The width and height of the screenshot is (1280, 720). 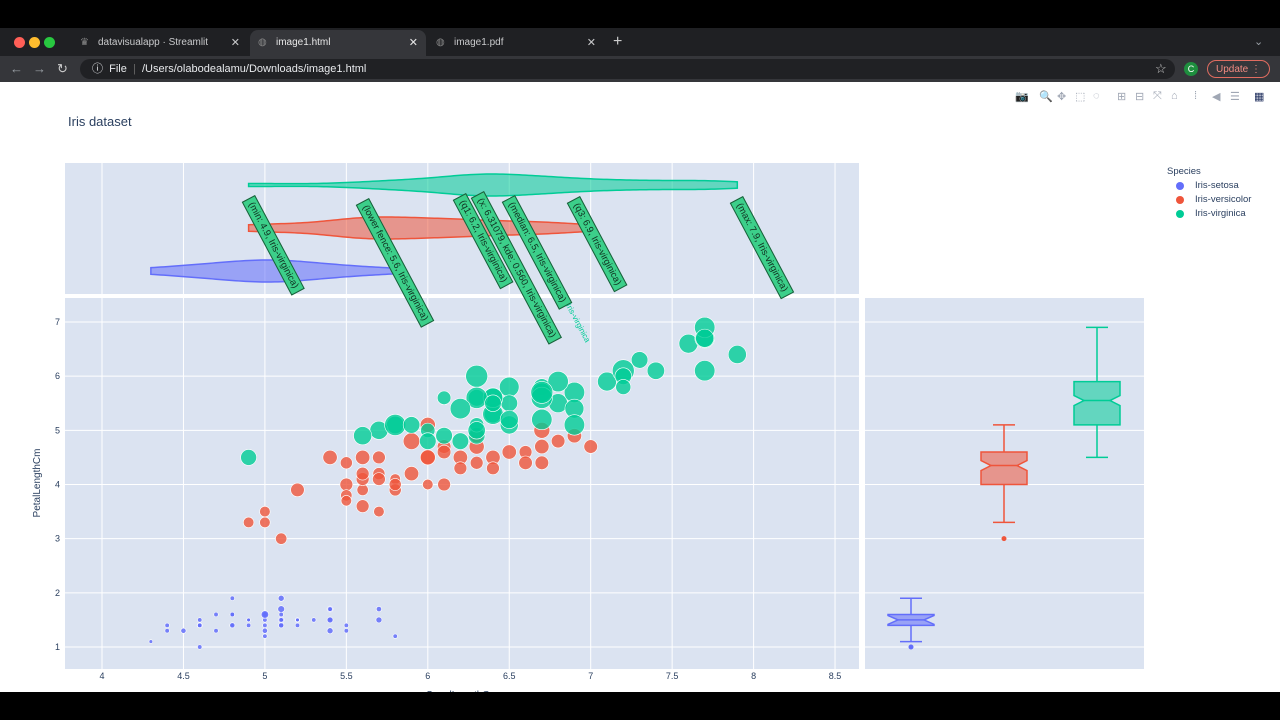 I want to click on spike-lines-icon: ⁞, so click(x=1196, y=96).